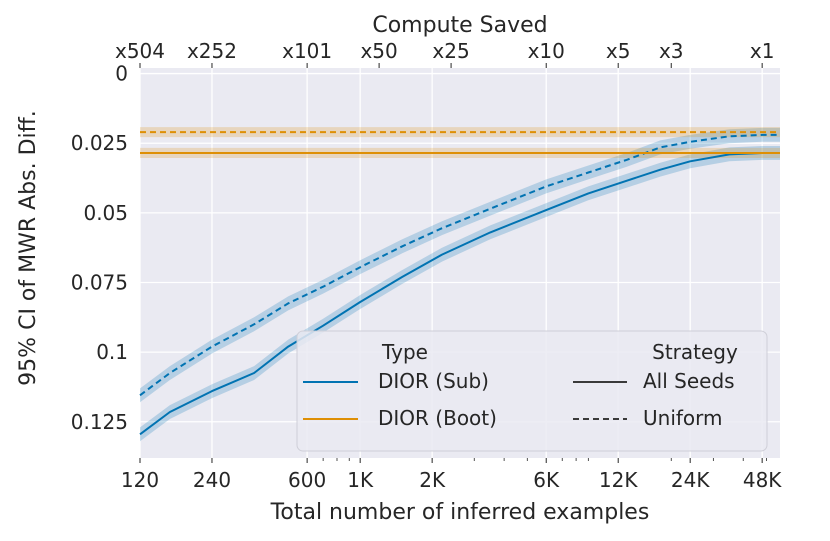  Describe the element at coordinates (683, 418) in the screenshot. I see `legend-strategy-label: Uniform` at that location.